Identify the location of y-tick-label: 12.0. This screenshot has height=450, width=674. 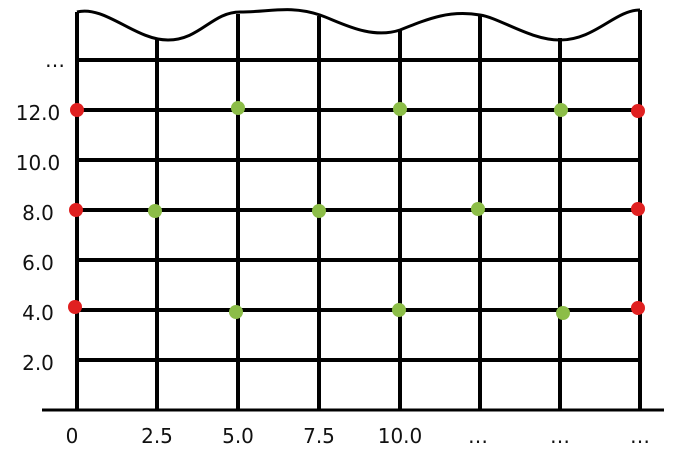
(38, 113).